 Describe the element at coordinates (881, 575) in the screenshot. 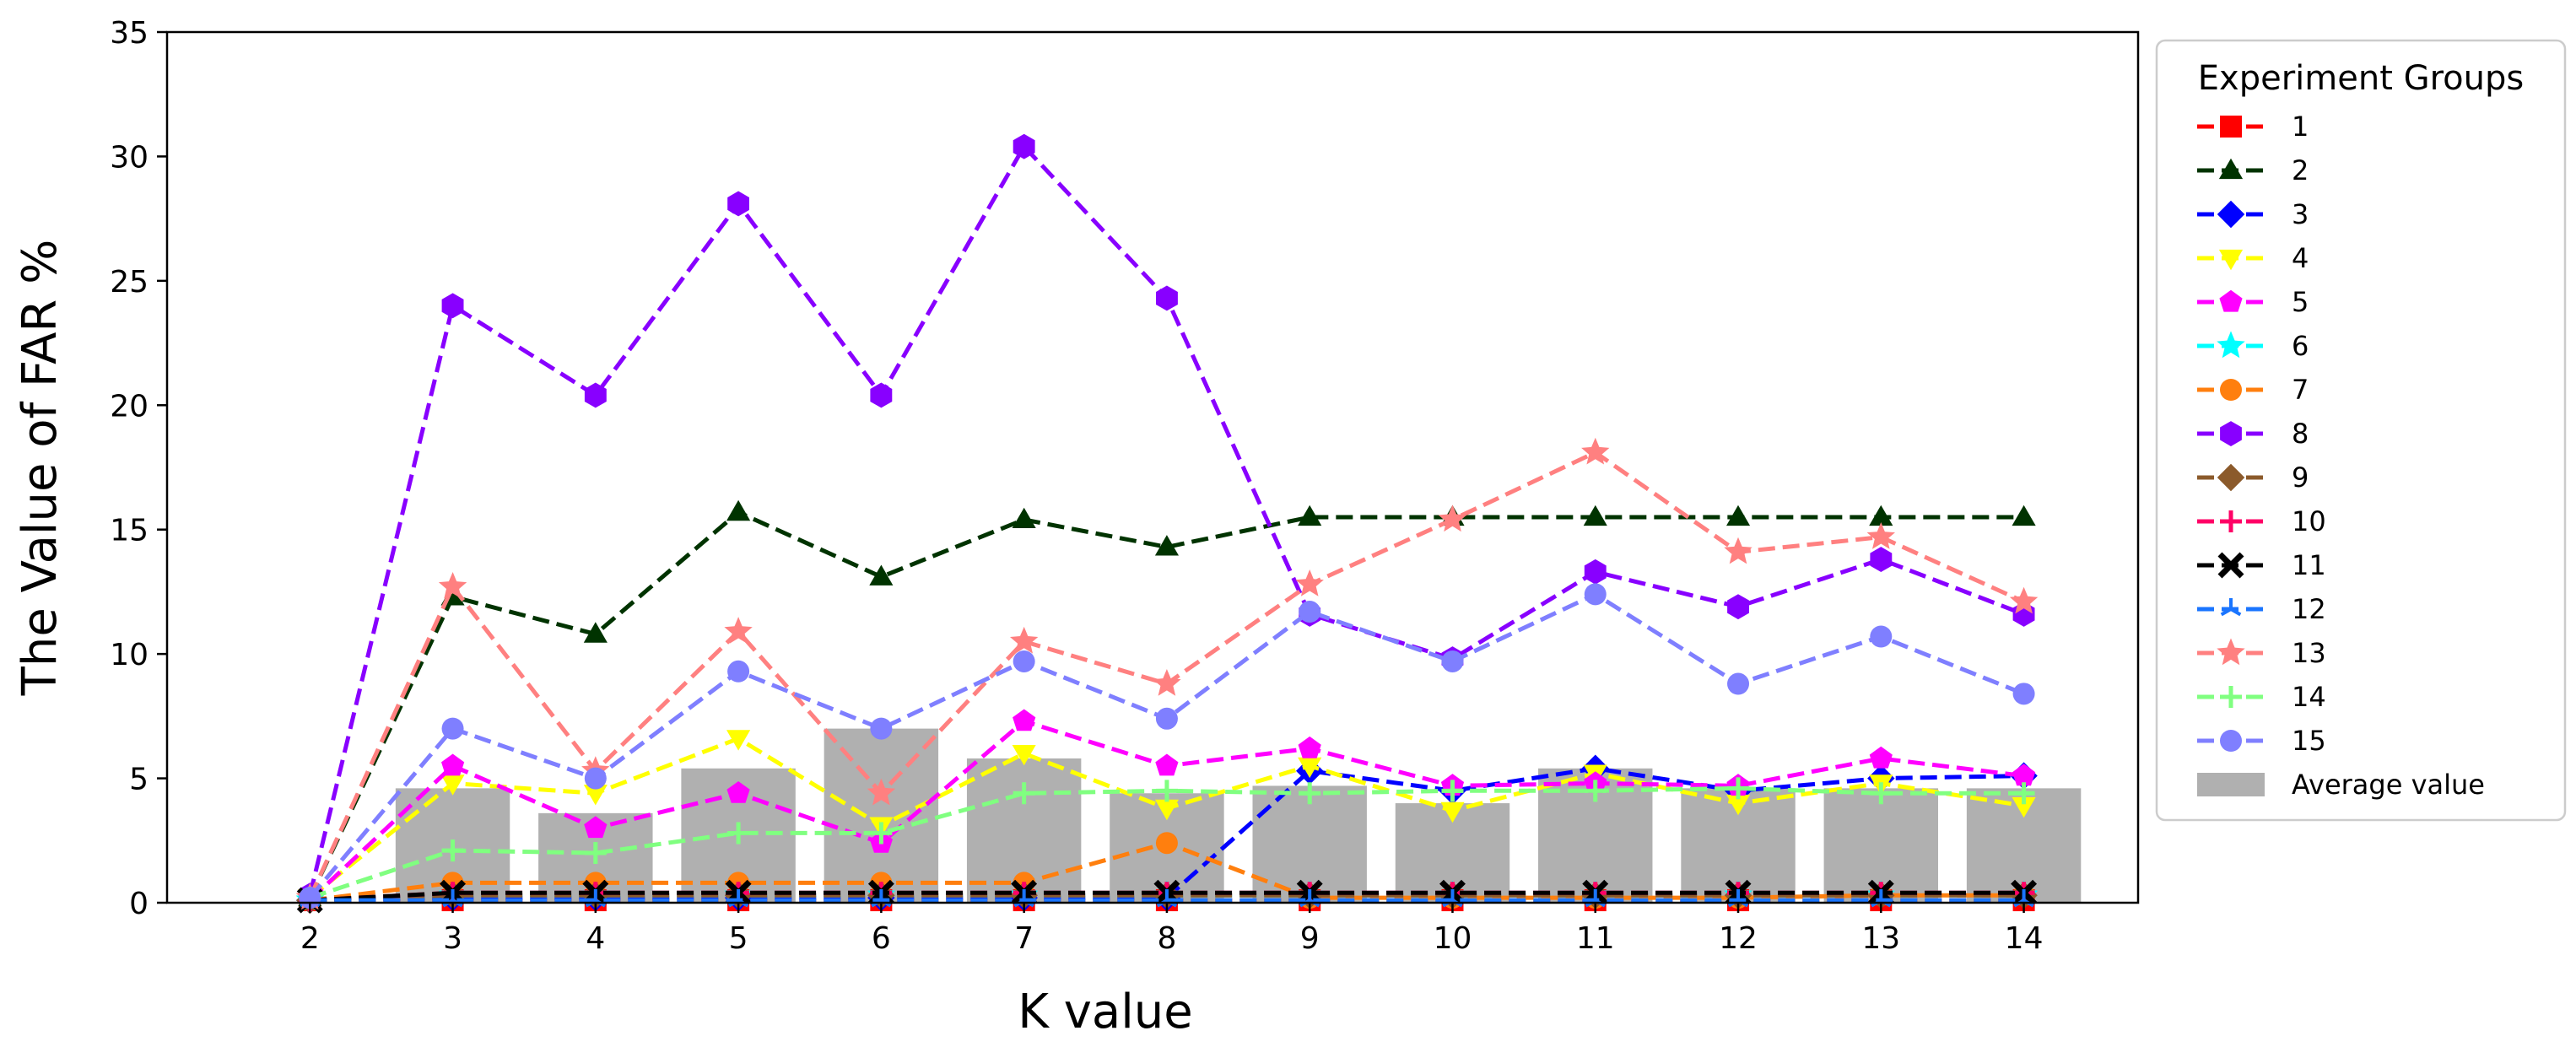

I see `series-2-point-k6` at that location.